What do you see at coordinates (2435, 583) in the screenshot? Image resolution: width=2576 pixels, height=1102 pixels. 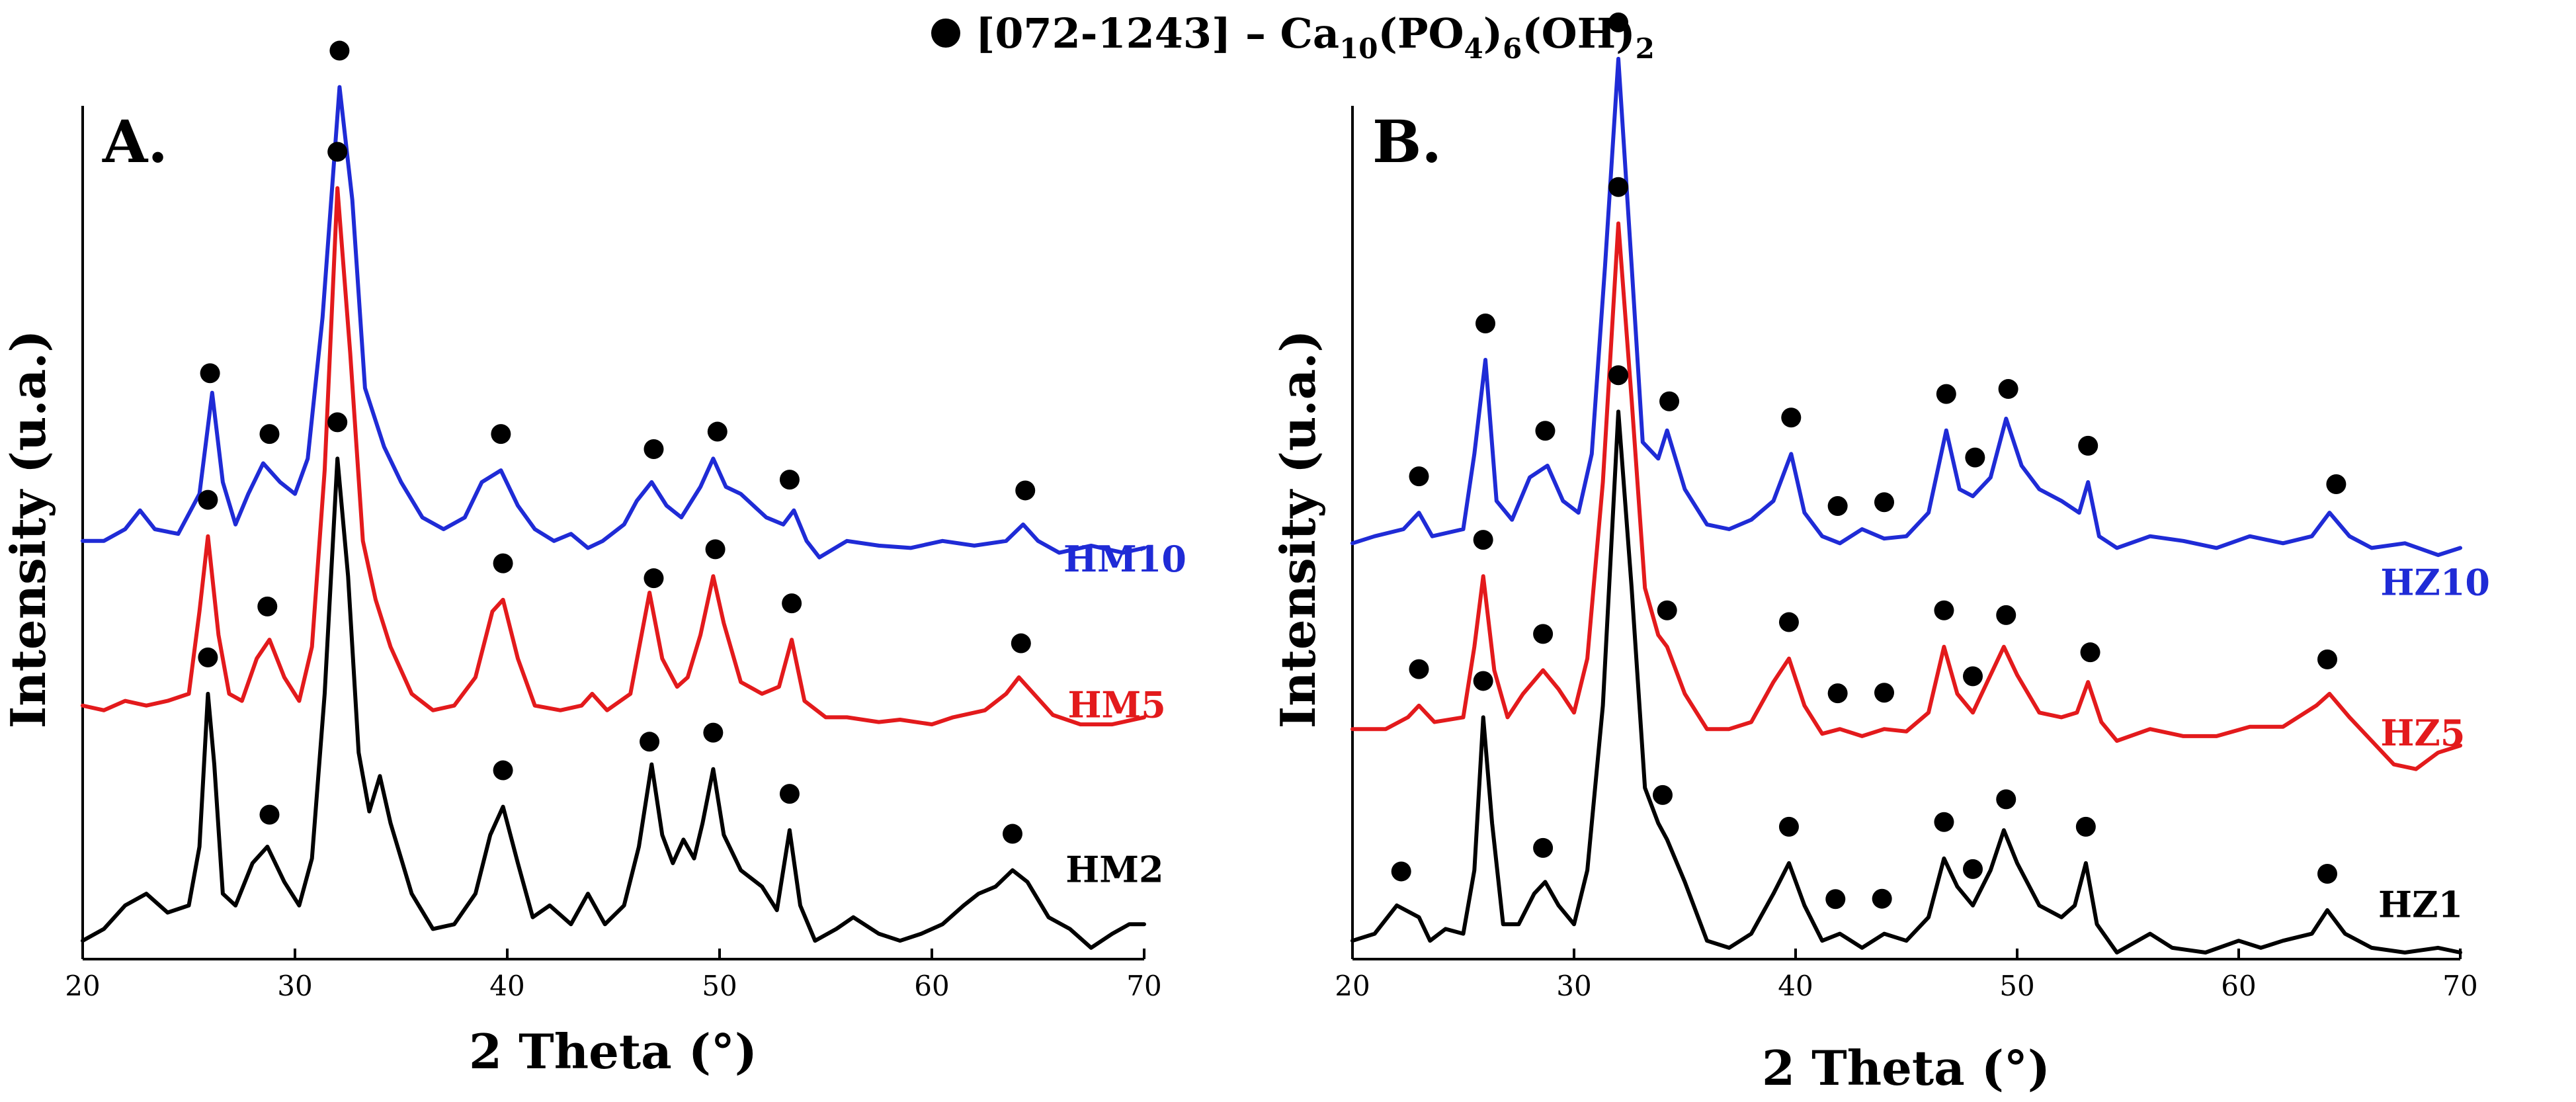 I see `series-label-hz10: HZ10` at bounding box center [2435, 583].